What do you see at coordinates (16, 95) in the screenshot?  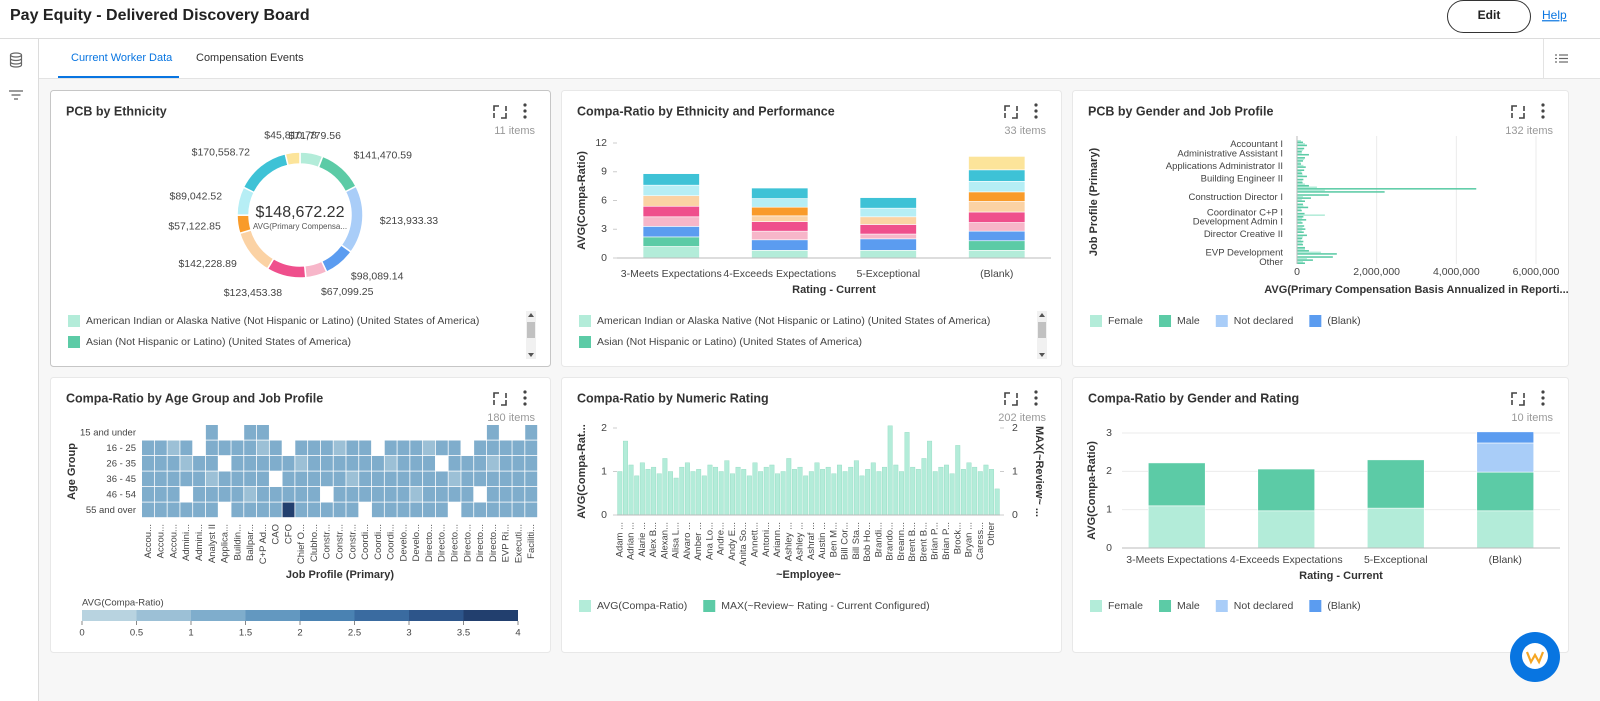 I see `filter-icon` at bounding box center [16, 95].